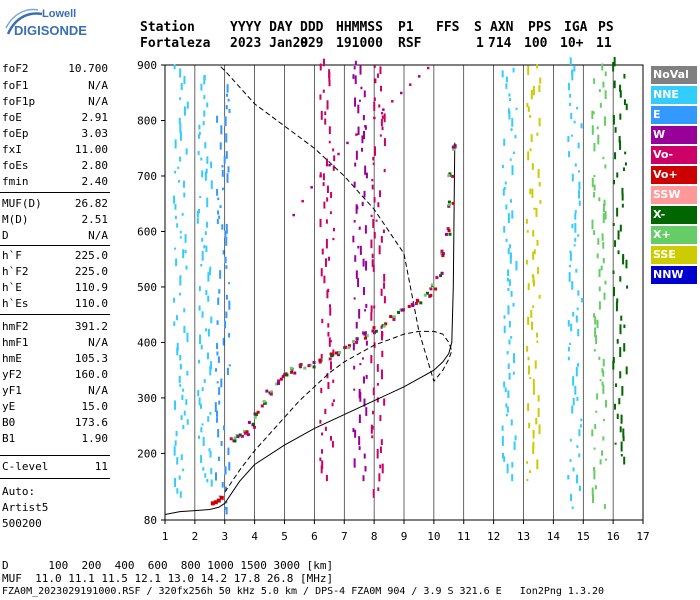  What do you see at coordinates (583, 536) in the screenshot?
I see `x-tick-label: 15` at bounding box center [583, 536].